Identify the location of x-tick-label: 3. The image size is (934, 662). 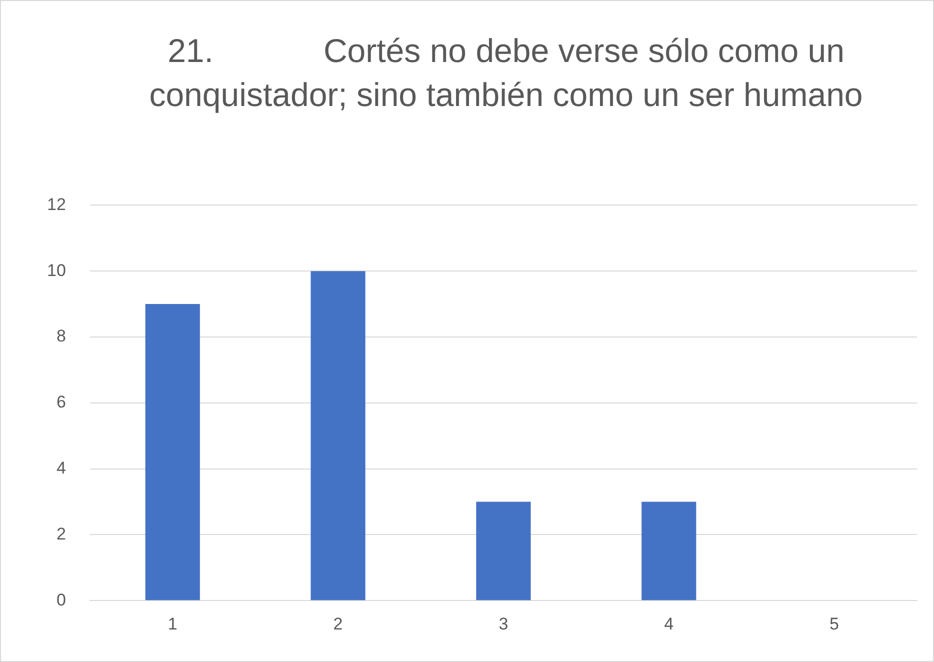
(503, 624).